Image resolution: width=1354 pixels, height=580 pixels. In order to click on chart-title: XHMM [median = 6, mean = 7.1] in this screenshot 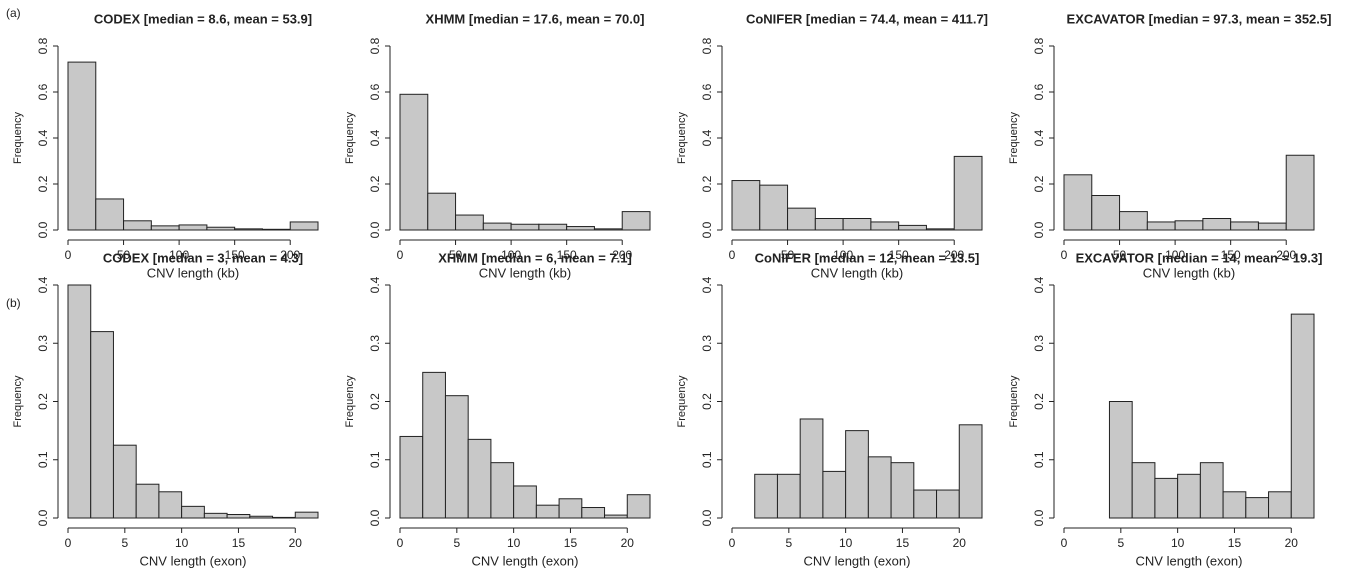, I will do `click(535, 257)`.